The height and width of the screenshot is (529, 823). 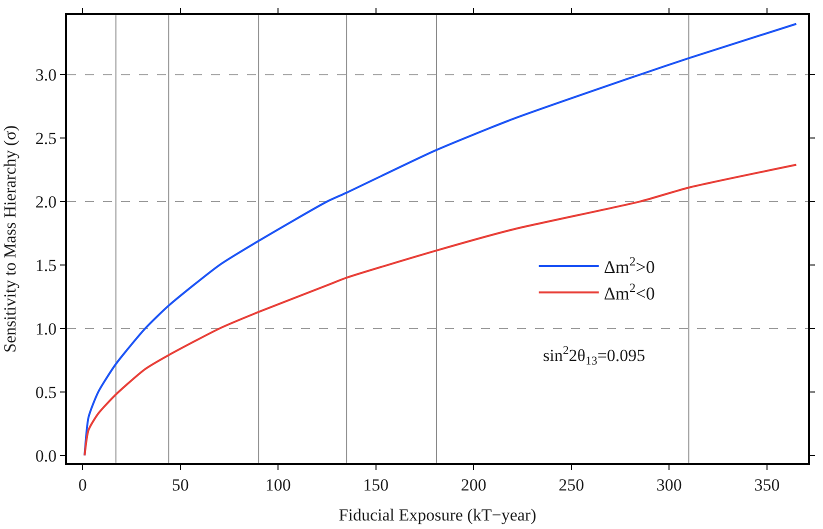 What do you see at coordinates (594, 355) in the screenshot?
I see `annotation: sin$^{2}$2θ$_{13}$=0.095` at bounding box center [594, 355].